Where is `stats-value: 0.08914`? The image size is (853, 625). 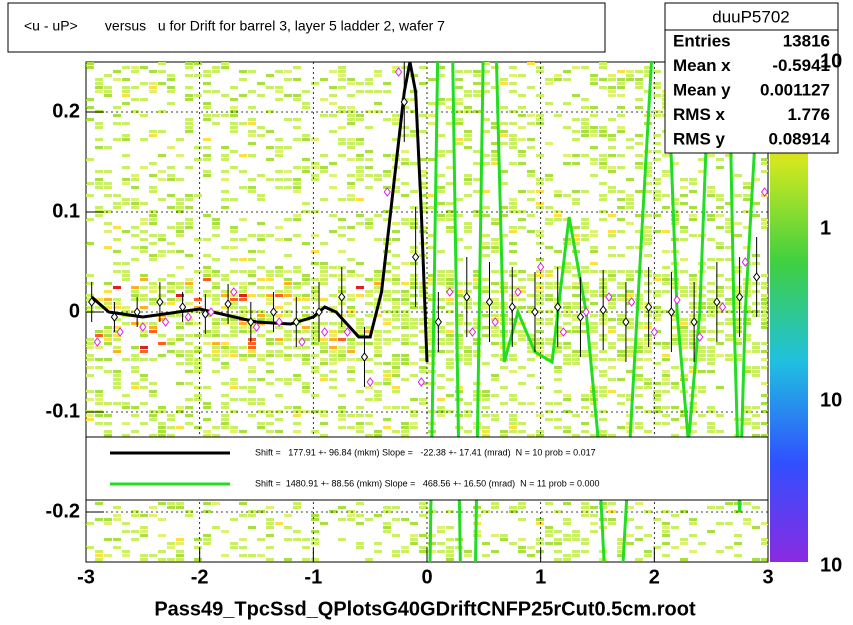
stats-value: 0.08914 is located at coordinates (800, 138).